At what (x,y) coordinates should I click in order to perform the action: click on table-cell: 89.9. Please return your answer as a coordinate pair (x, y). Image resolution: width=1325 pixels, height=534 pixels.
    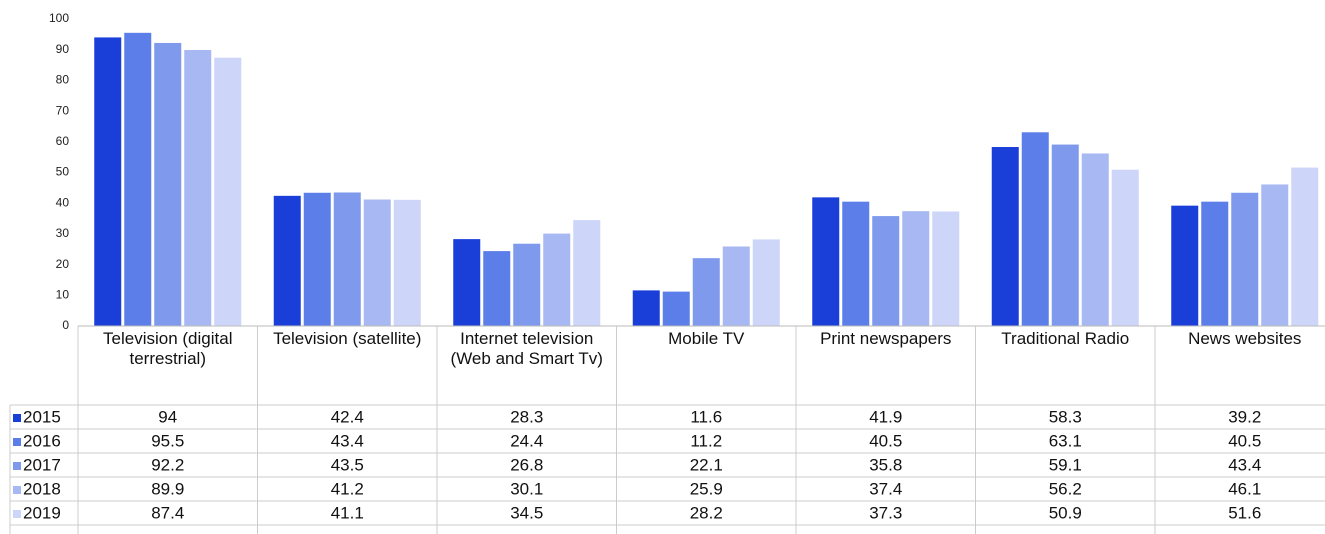
    Looking at the image, I should click on (167, 488).